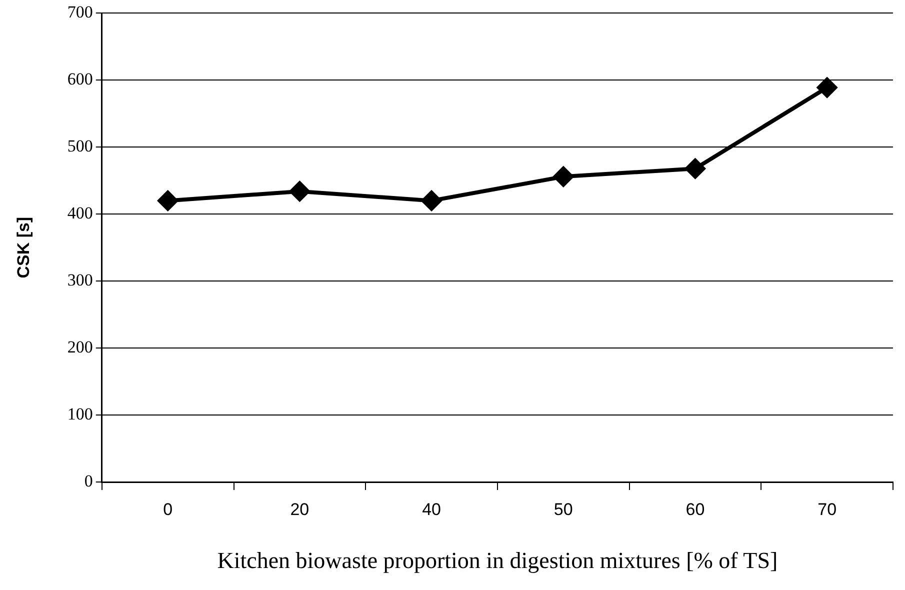  What do you see at coordinates (827, 509) in the screenshot?
I see `x-tick-label: 70` at bounding box center [827, 509].